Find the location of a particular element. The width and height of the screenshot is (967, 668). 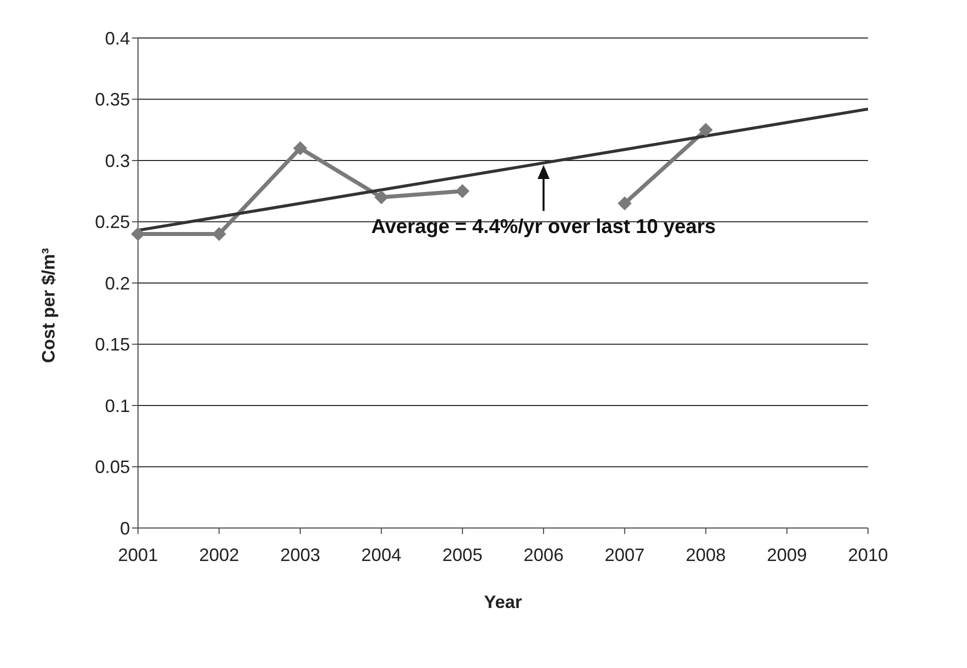

x-axis-title: Year is located at coordinates (503, 602).